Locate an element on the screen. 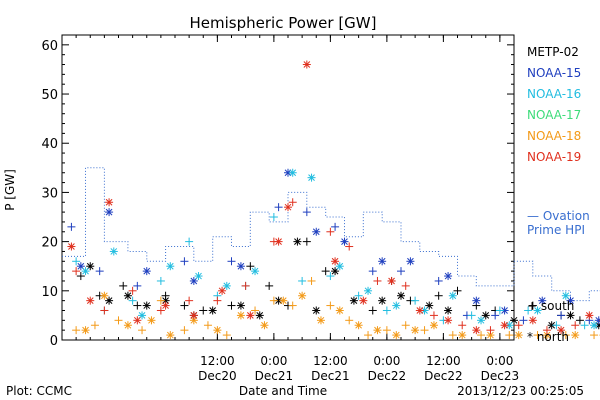 This screenshot has width=600, height=400. y-tick-label: 30 is located at coordinates (49, 193).